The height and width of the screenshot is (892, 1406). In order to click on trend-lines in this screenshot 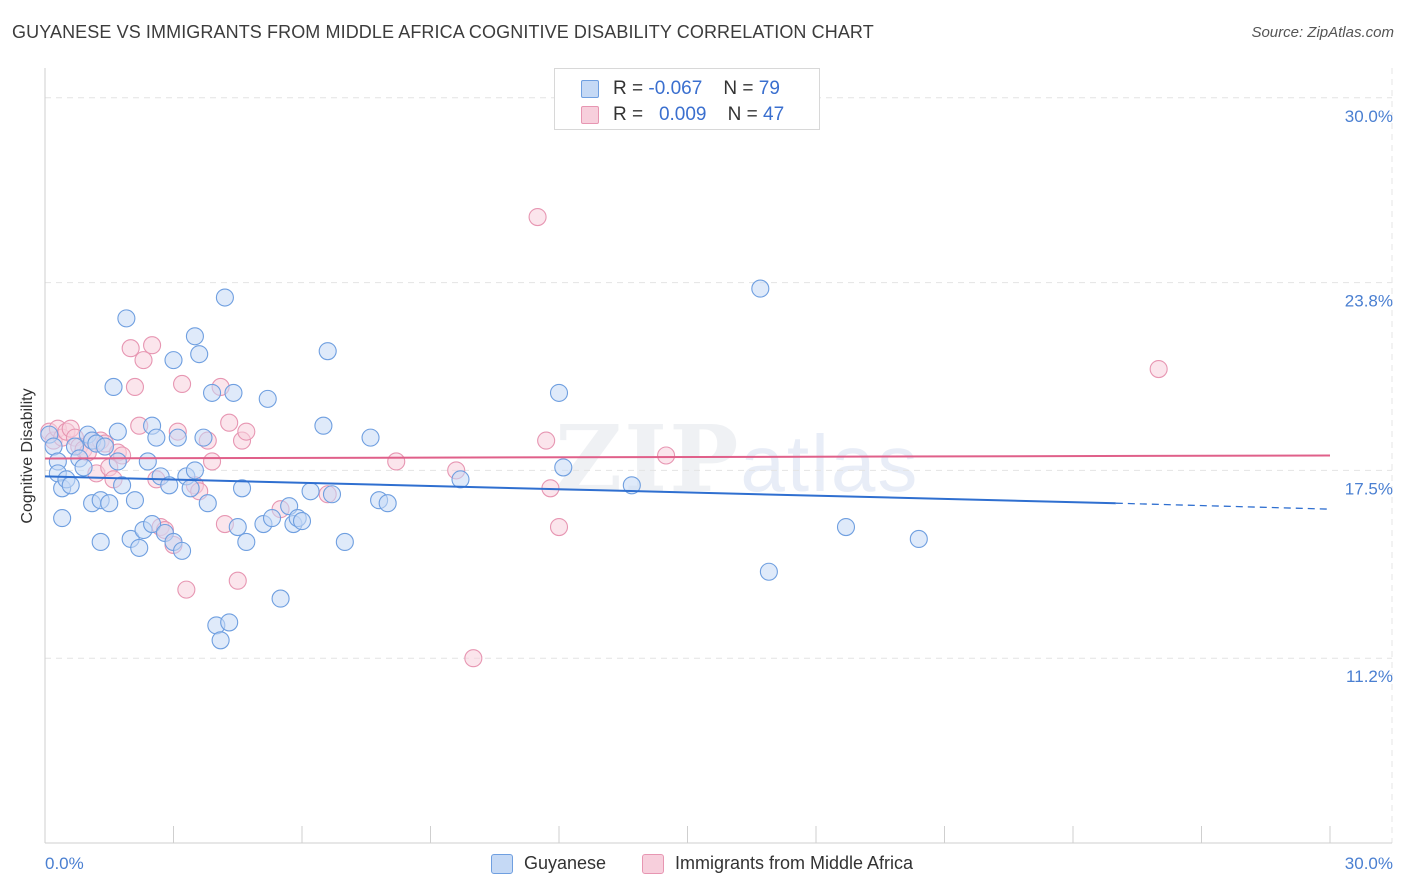, I will do `click(687, 482)`.